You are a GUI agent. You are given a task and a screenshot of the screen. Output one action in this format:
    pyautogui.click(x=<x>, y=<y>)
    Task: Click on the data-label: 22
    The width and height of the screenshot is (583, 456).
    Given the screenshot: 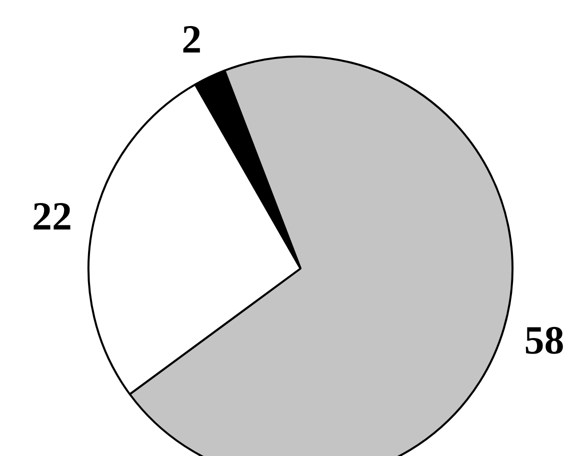 What is the action you would take?
    pyautogui.click(x=52, y=216)
    